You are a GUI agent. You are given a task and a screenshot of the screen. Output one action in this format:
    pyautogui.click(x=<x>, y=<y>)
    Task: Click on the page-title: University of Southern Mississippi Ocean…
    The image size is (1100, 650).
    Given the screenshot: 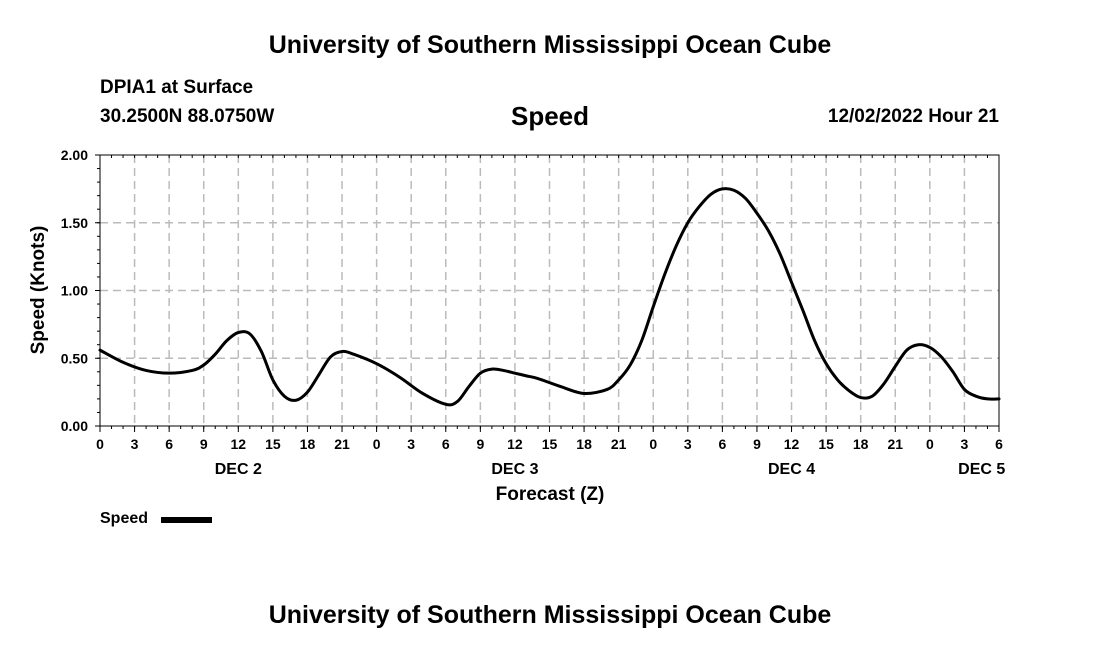 What is the action you would take?
    pyautogui.click(x=550, y=45)
    